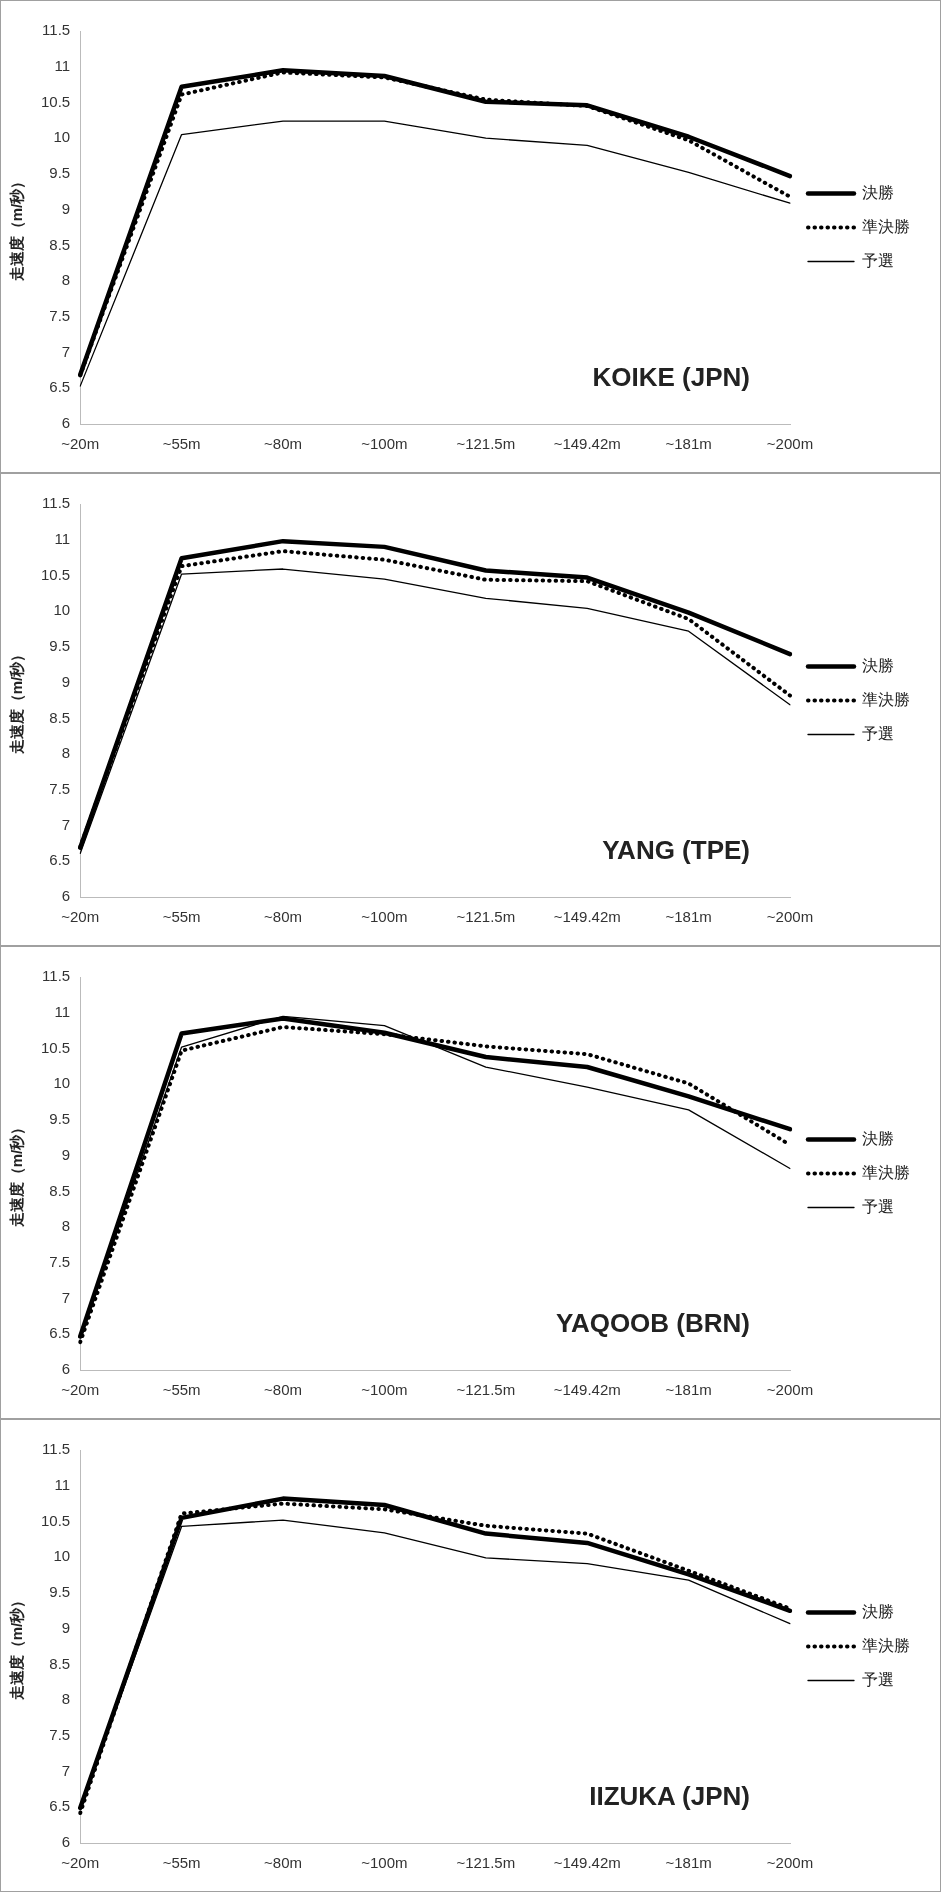 Image resolution: width=941 pixels, height=1894 pixels. Describe the element at coordinates (669, 1796) in the screenshot. I see `annotation: IIZUKA (JPN)` at that location.